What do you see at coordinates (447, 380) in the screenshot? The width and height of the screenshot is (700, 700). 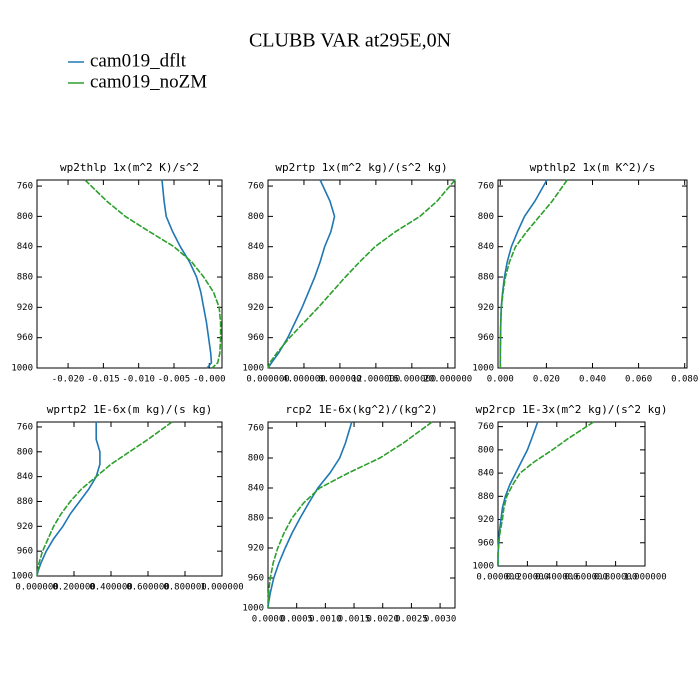 I see `x-tick-label: 20.000000` at bounding box center [447, 380].